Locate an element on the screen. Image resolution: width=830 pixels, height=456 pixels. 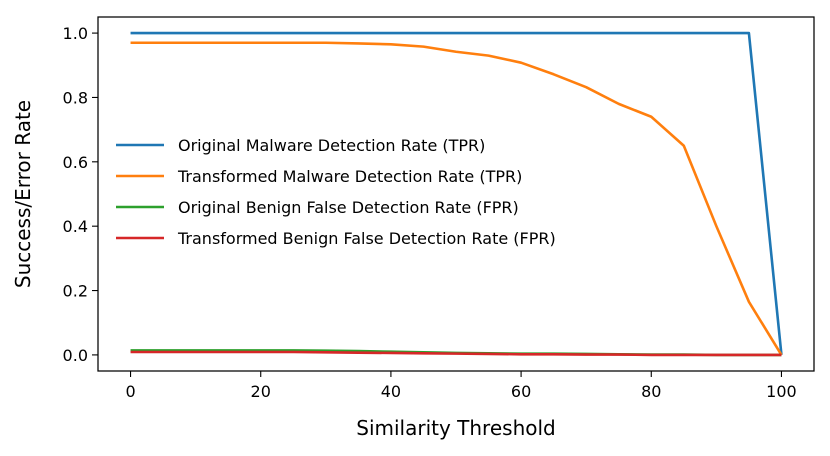
y-tick-label: 0.0 is located at coordinates (75, 355).